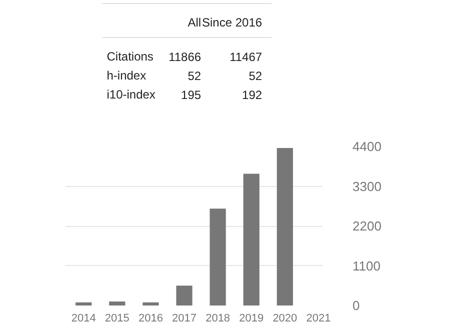 The image size is (455, 335). Describe the element at coordinates (195, 23) in the screenshot. I see `text: All` at that location.